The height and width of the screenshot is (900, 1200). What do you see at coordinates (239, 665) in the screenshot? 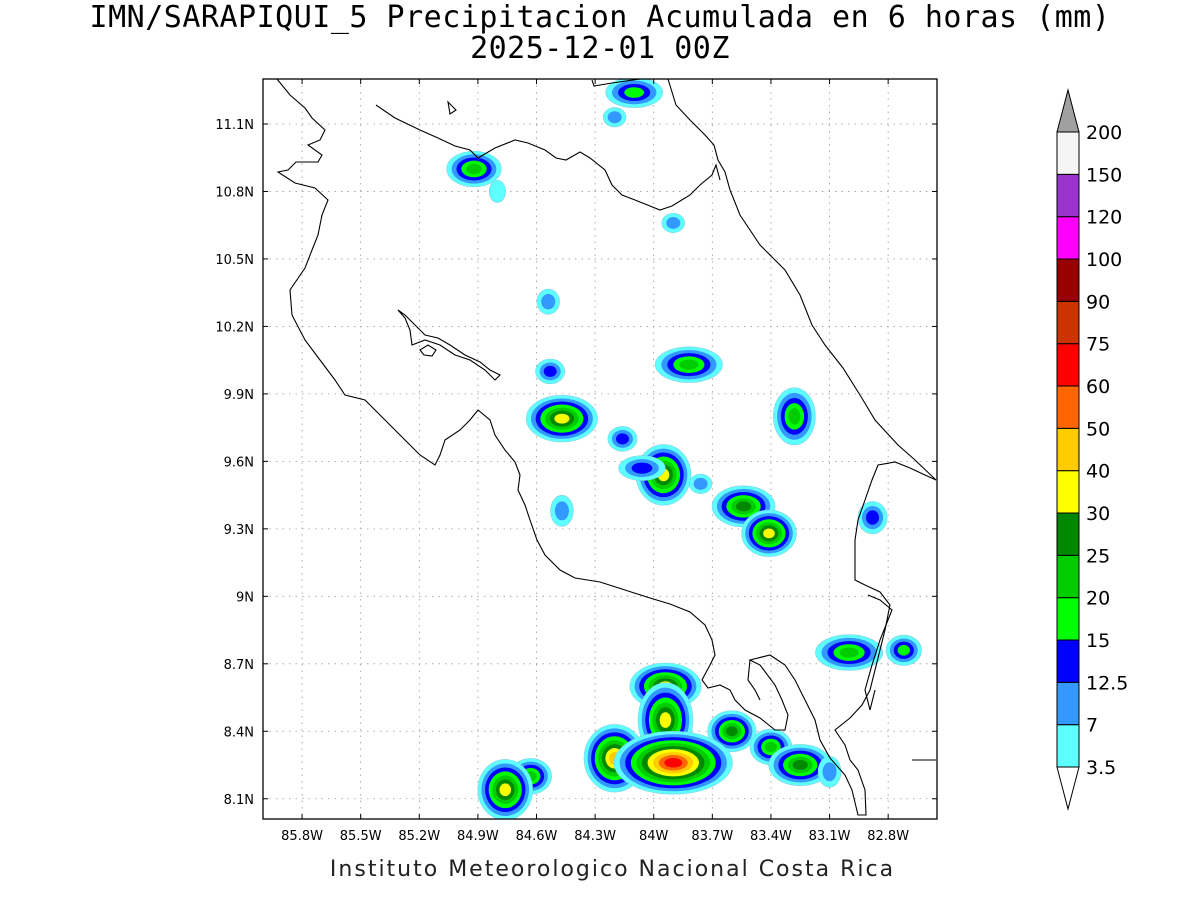
I see `lat-tick-label: 8.7N` at bounding box center [239, 665].